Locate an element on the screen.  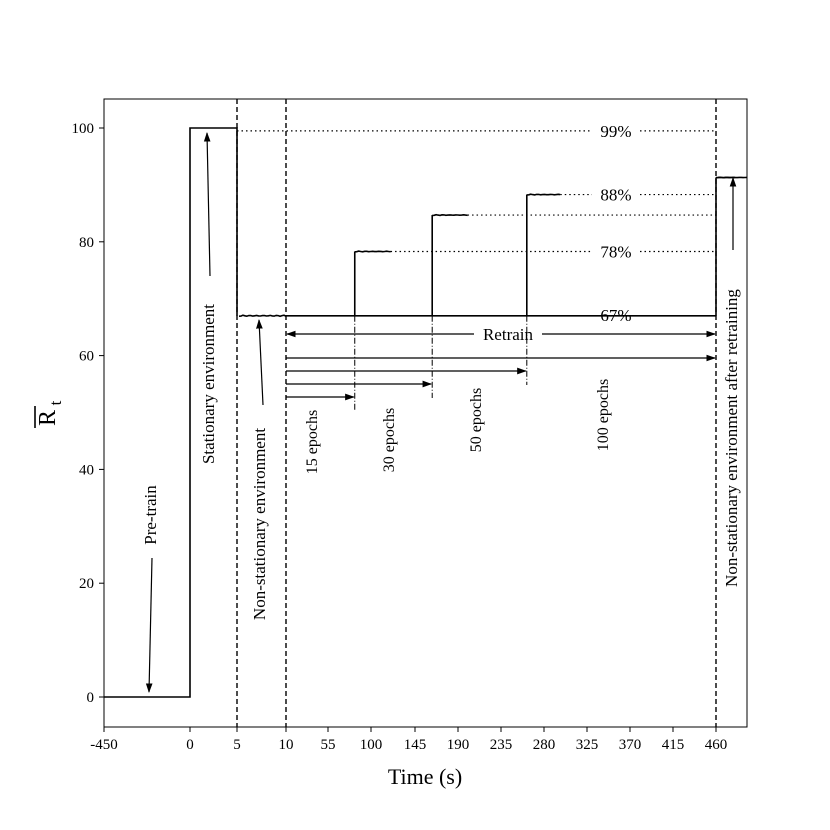
level-label-67: 67% is located at coordinates (615, 315).